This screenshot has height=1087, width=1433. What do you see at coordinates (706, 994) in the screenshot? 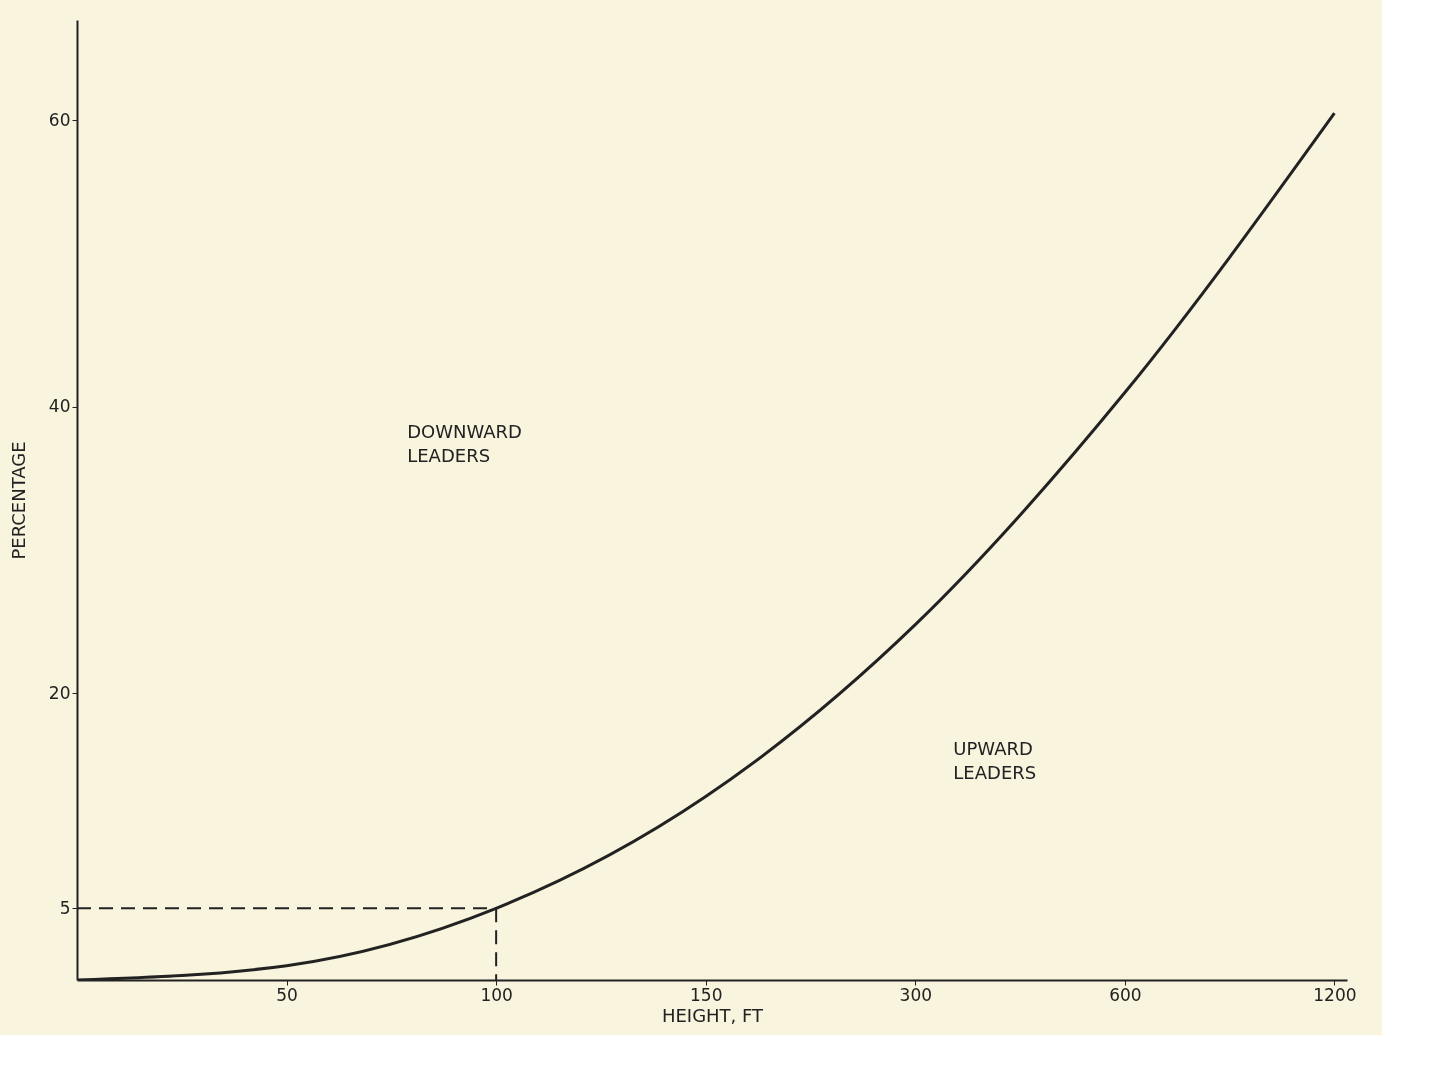
I see `x-tick-label: 150` at bounding box center [706, 994].